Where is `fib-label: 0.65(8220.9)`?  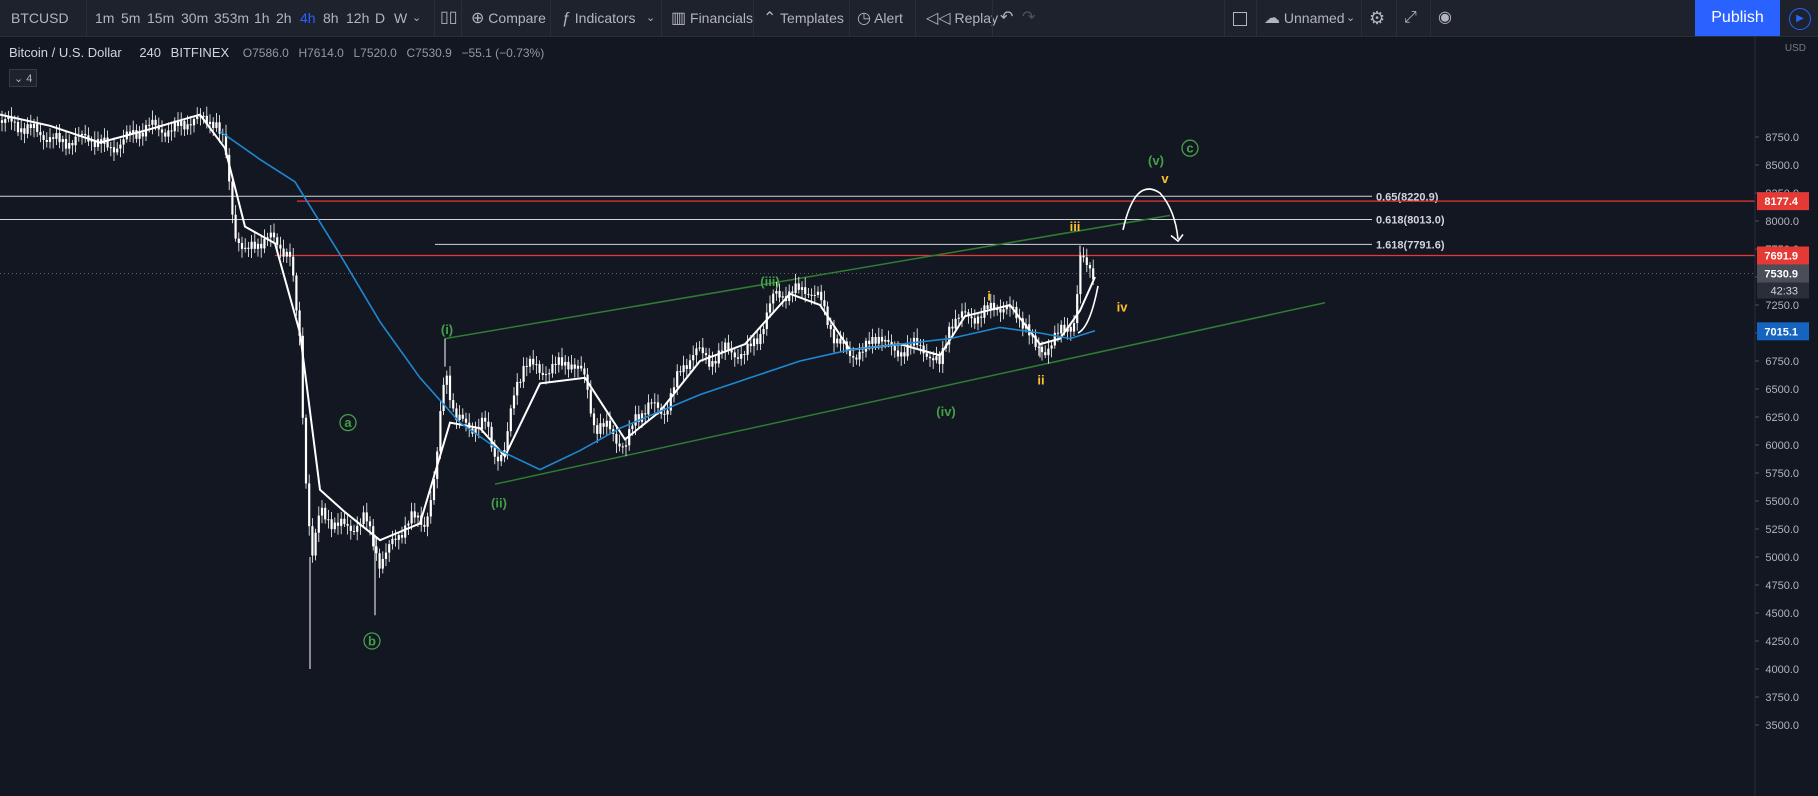 fib-label: 0.65(8220.9) is located at coordinates (1407, 197).